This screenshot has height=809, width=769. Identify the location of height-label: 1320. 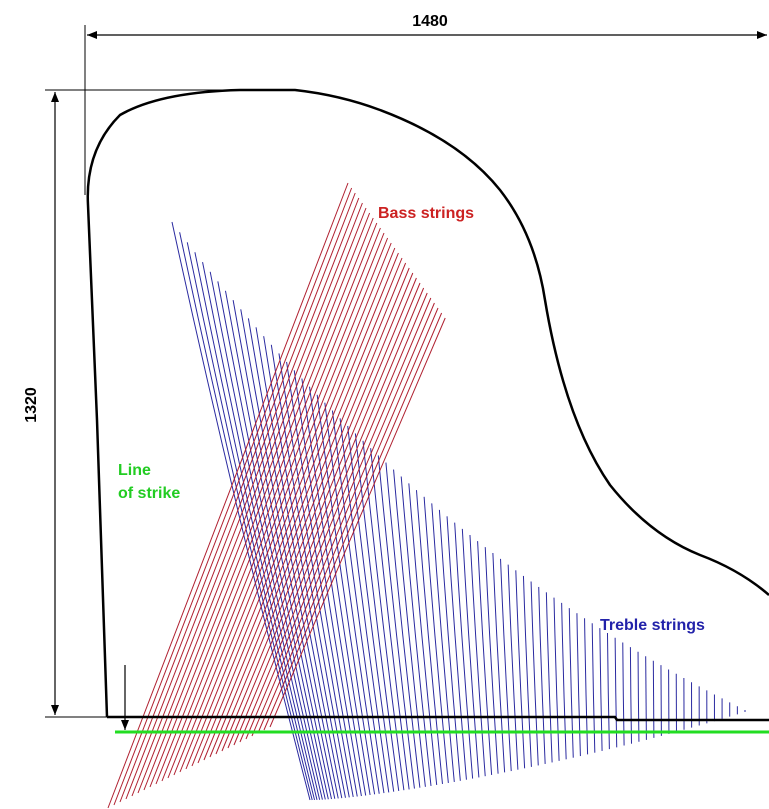
(31, 405).